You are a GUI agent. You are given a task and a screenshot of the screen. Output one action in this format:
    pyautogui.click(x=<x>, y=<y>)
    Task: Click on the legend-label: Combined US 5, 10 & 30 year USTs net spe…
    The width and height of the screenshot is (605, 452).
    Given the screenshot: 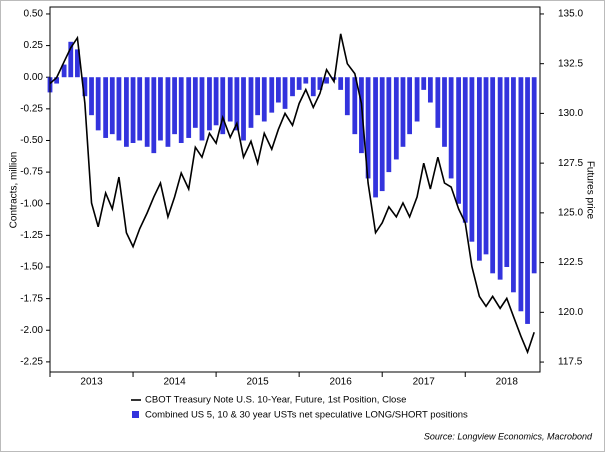 What is the action you would take?
    pyautogui.click(x=306, y=415)
    